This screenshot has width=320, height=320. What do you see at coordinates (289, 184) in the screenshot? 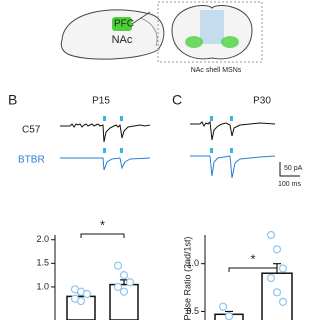
I see `scale-time: 100 ms` at bounding box center [289, 184].